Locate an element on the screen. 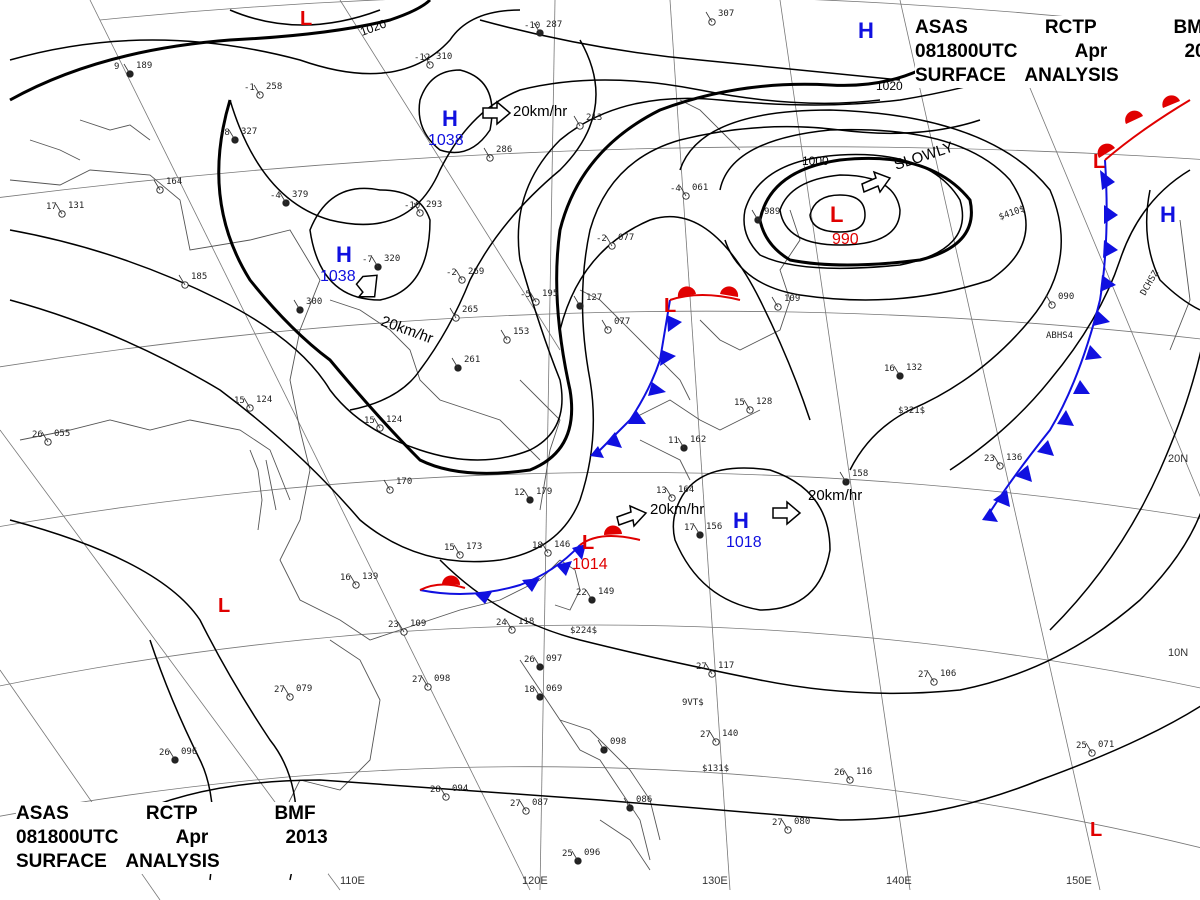 The image size is (1200, 900). station-pressure: 124 is located at coordinates (394, 420).